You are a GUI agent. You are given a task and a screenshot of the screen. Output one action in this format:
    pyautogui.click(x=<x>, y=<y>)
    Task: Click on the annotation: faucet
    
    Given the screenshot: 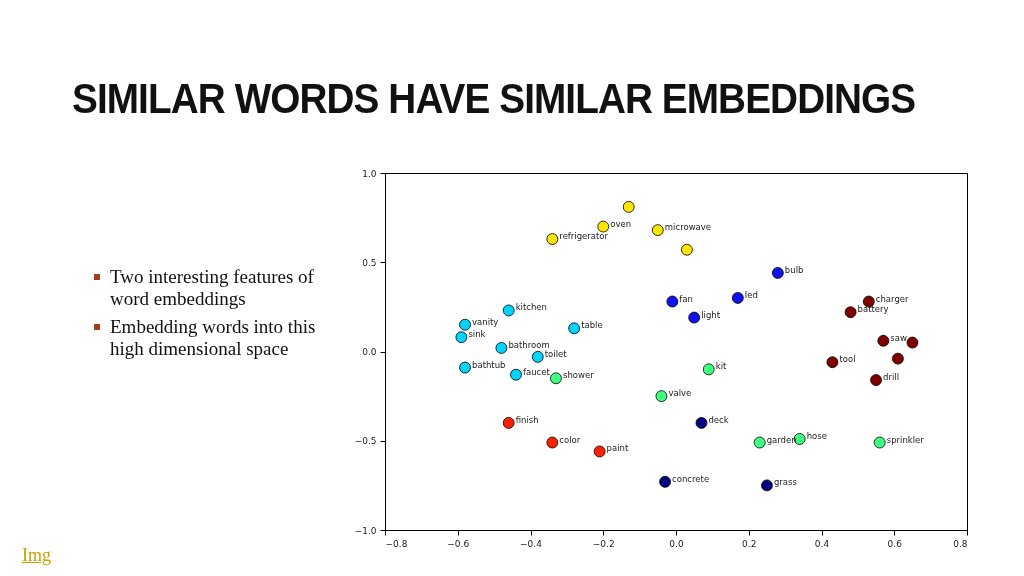 What is the action you would take?
    pyautogui.click(x=536, y=371)
    